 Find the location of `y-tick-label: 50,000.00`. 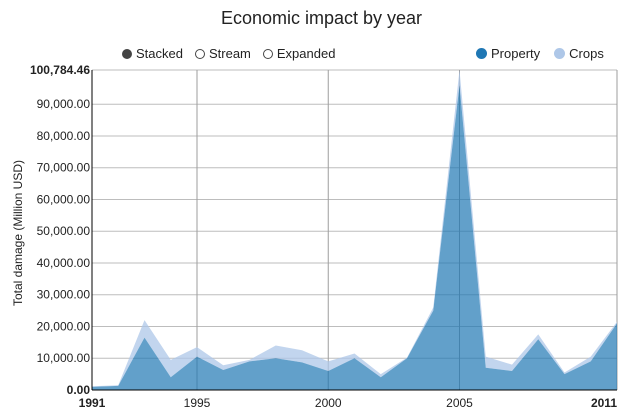

y-tick-label: 50,000.00 is located at coordinates (64, 231).